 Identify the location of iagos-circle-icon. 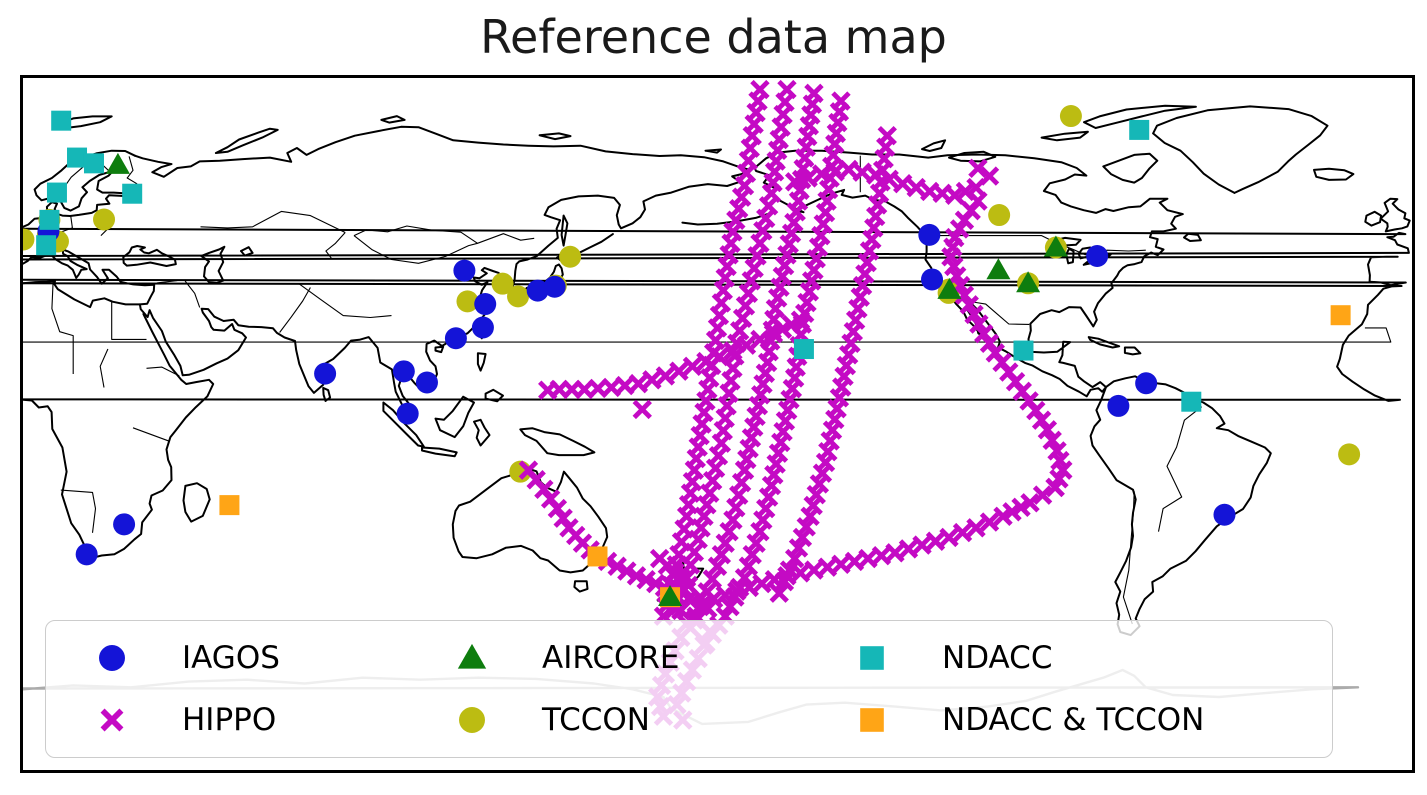
(112, 658).